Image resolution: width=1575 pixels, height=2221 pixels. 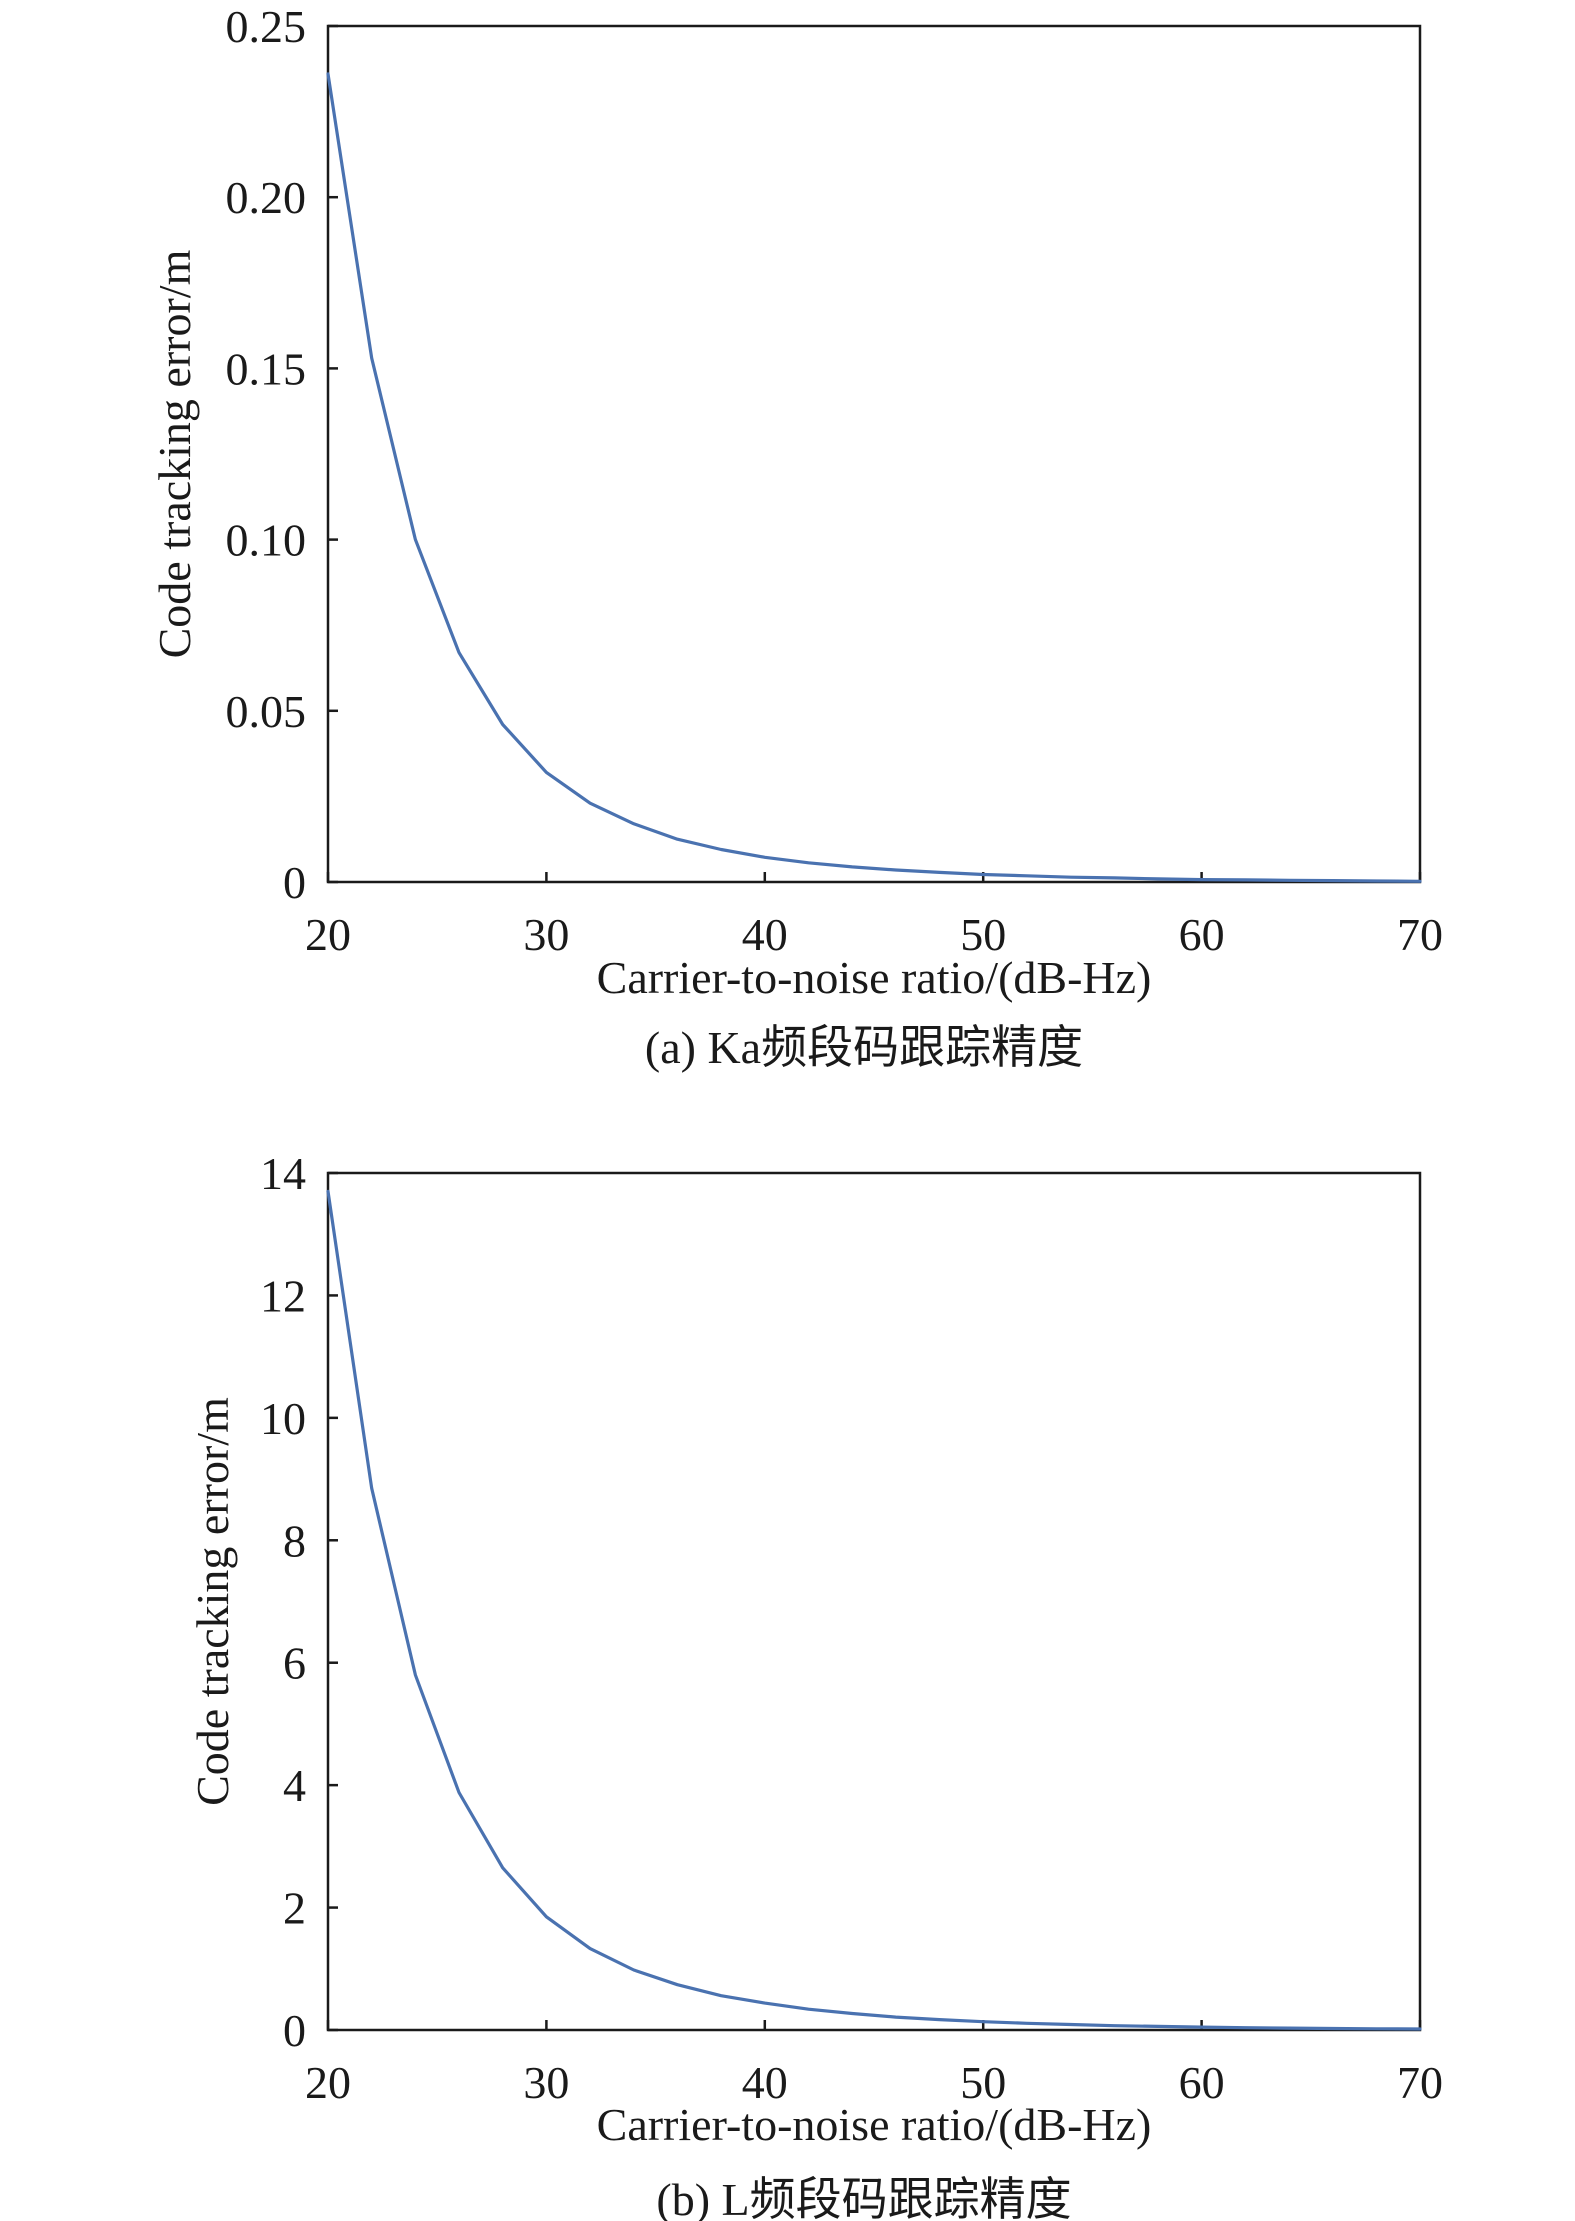 What do you see at coordinates (266, 540) in the screenshot?
I see `y-tick-label: 0.10` at bounding box center [266, 540].